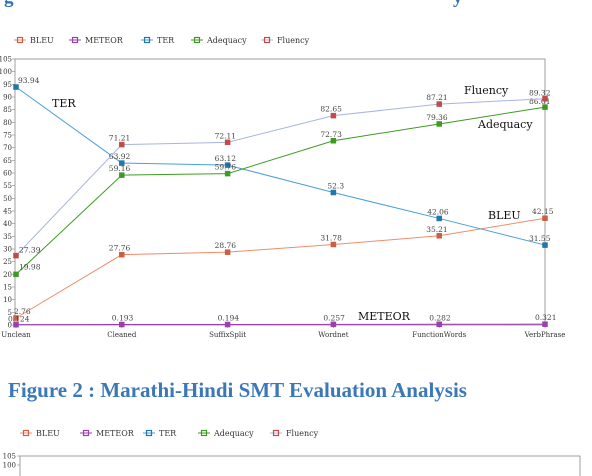 Image resolution: width=592 pixels, height=476 pixels. Describe the element at coordinates (7, 224) in the screenshot. I see `y-tick-label: 40` at that location.